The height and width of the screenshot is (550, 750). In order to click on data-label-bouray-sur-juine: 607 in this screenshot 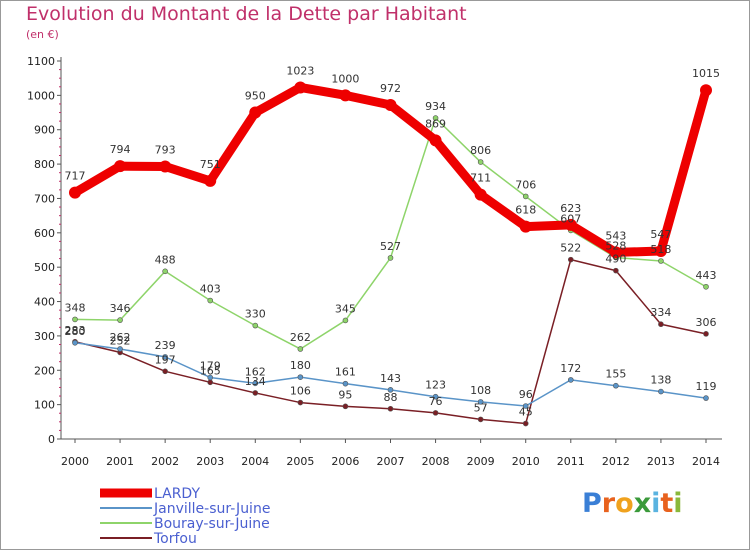, I will do `click(570, 218)`.